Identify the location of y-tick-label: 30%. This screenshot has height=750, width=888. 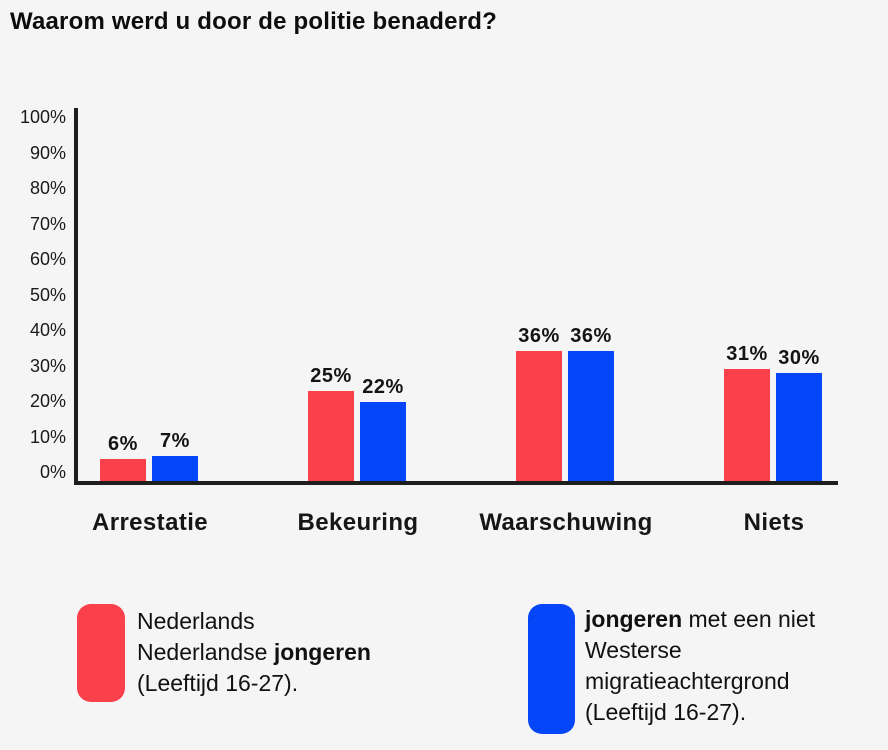
(47, 365).